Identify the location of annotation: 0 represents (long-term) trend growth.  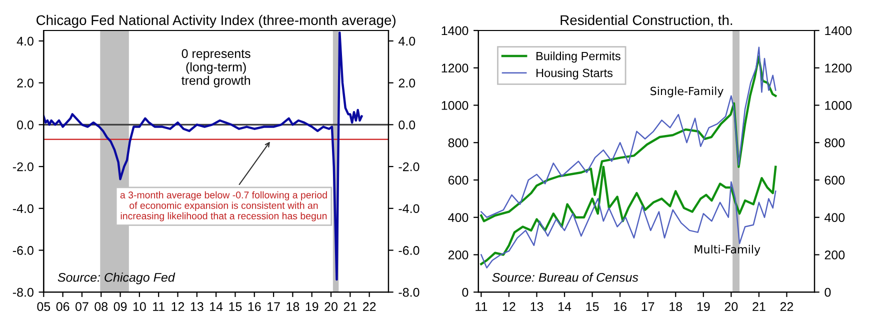
(216, 68).